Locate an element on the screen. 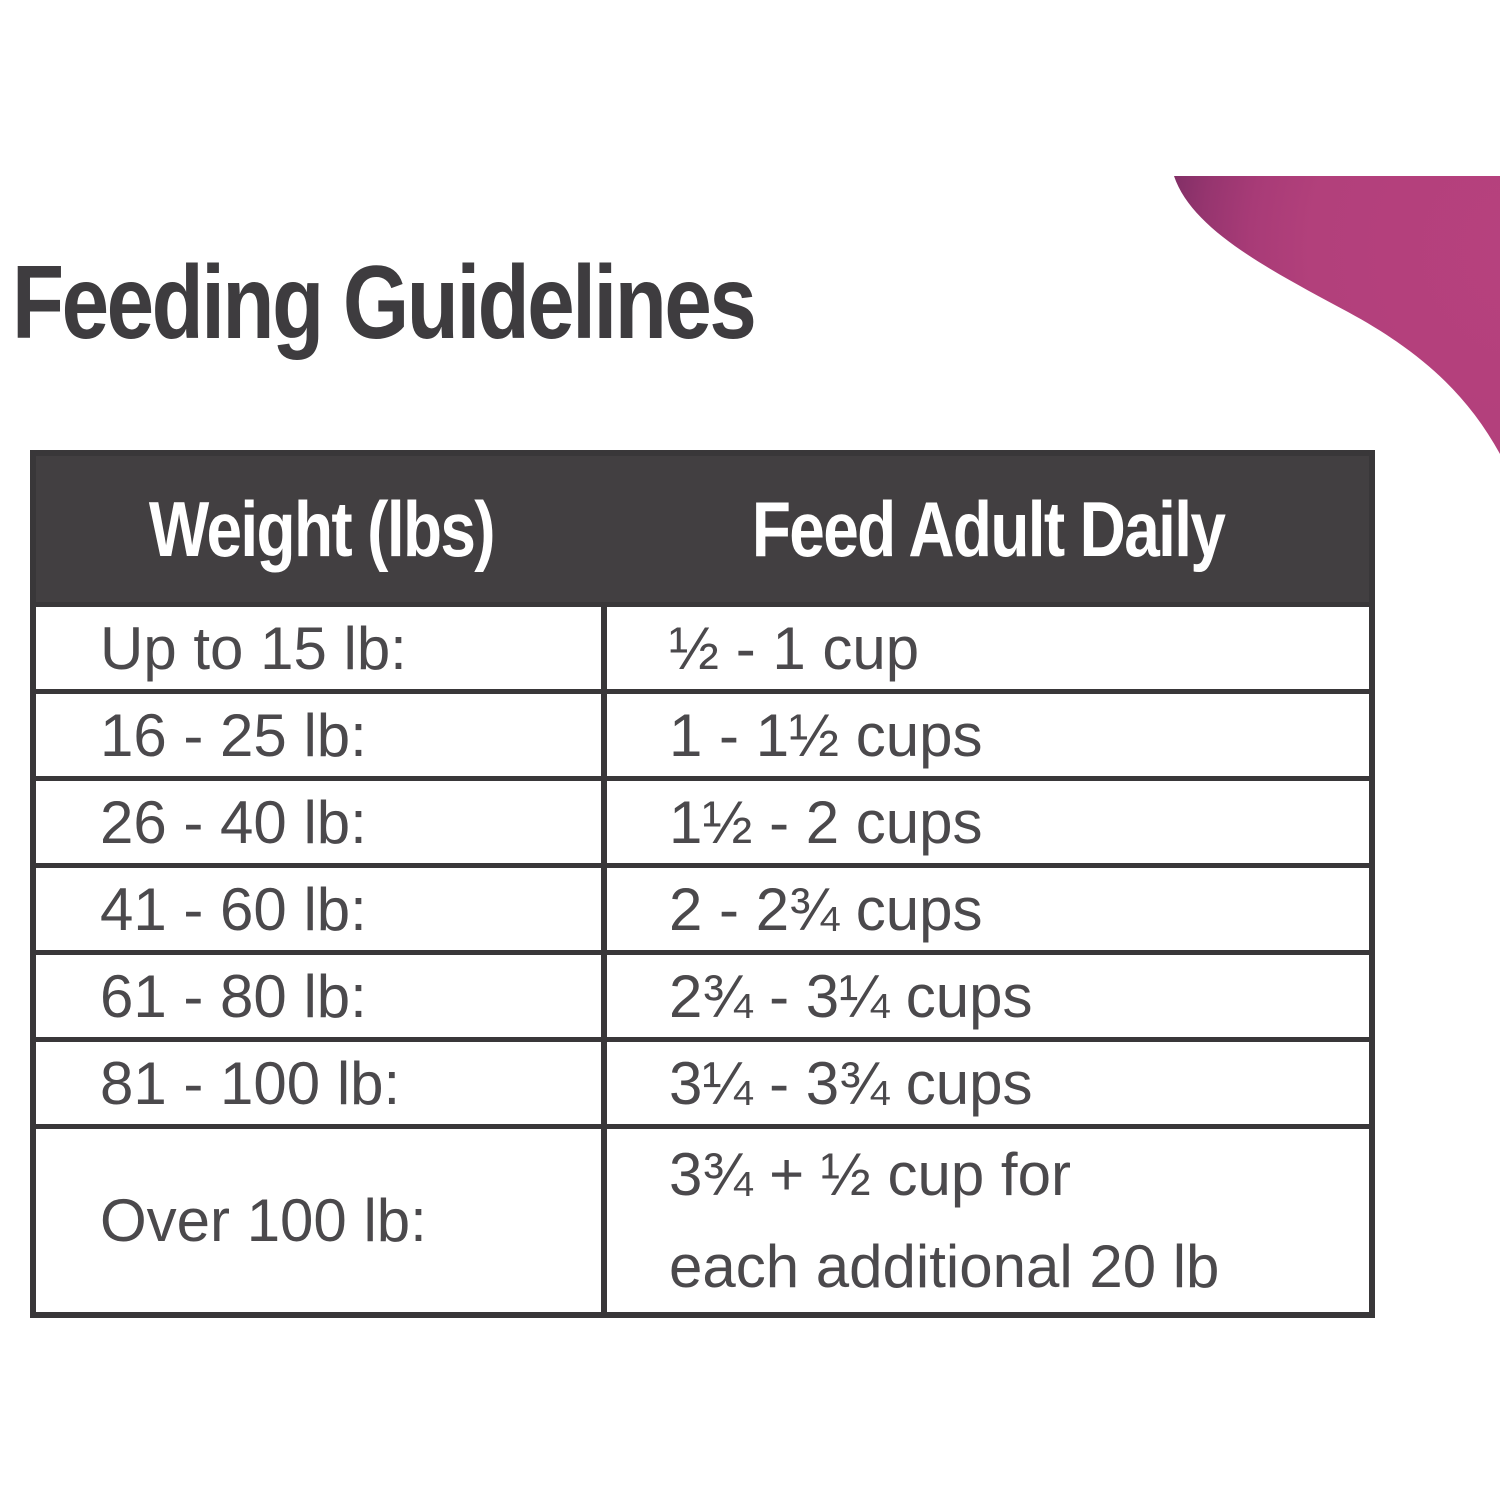 The height and width of the screenshot is (1500, 1500). weight-value: Up to 15 lb: is located at coordinates (253, 648).